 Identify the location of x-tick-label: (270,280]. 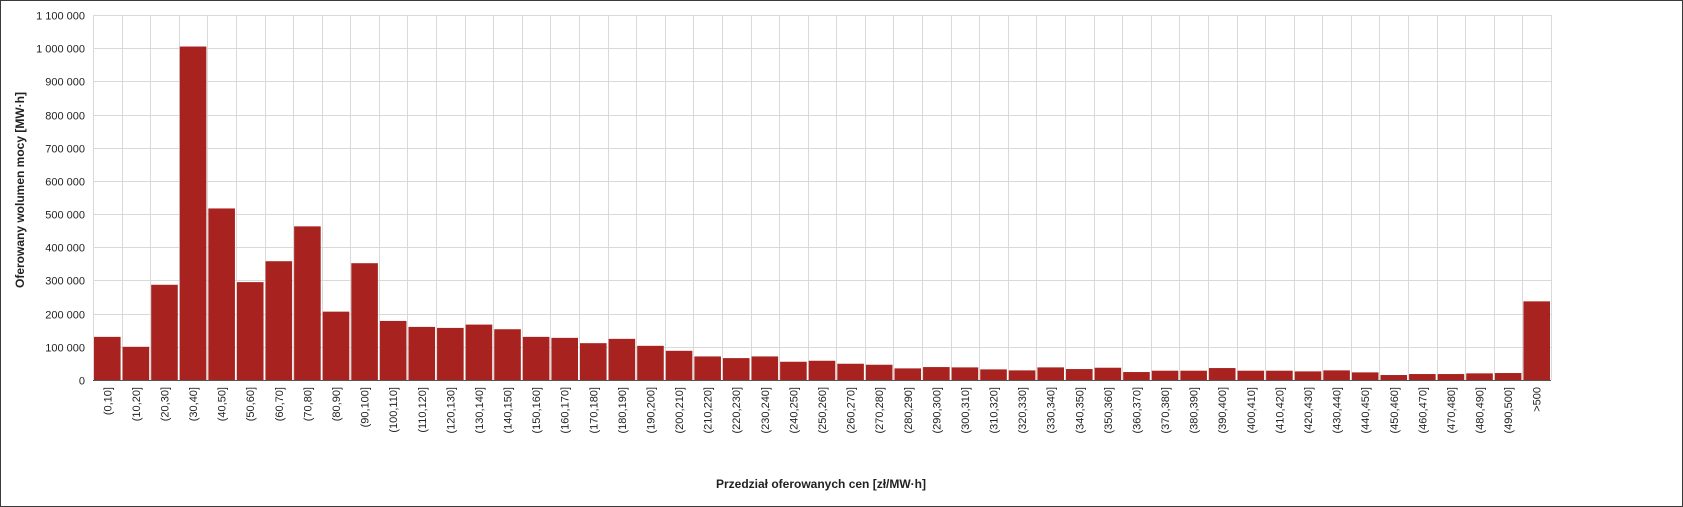
(880, 410).